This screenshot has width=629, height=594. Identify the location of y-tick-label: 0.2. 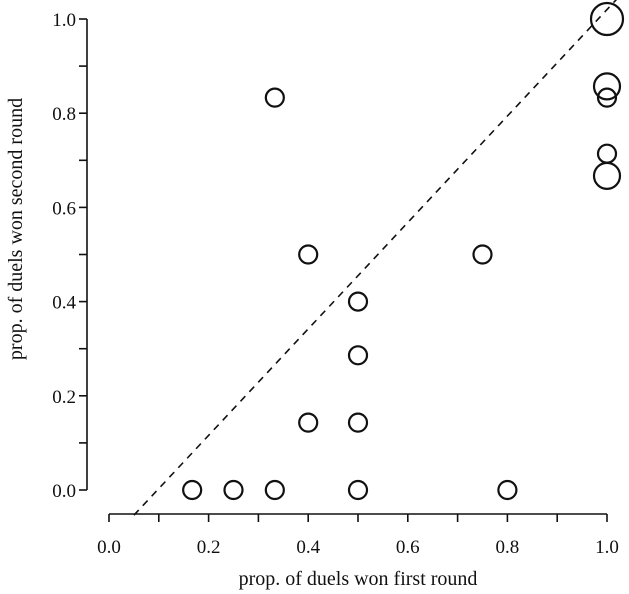
(64, 397).